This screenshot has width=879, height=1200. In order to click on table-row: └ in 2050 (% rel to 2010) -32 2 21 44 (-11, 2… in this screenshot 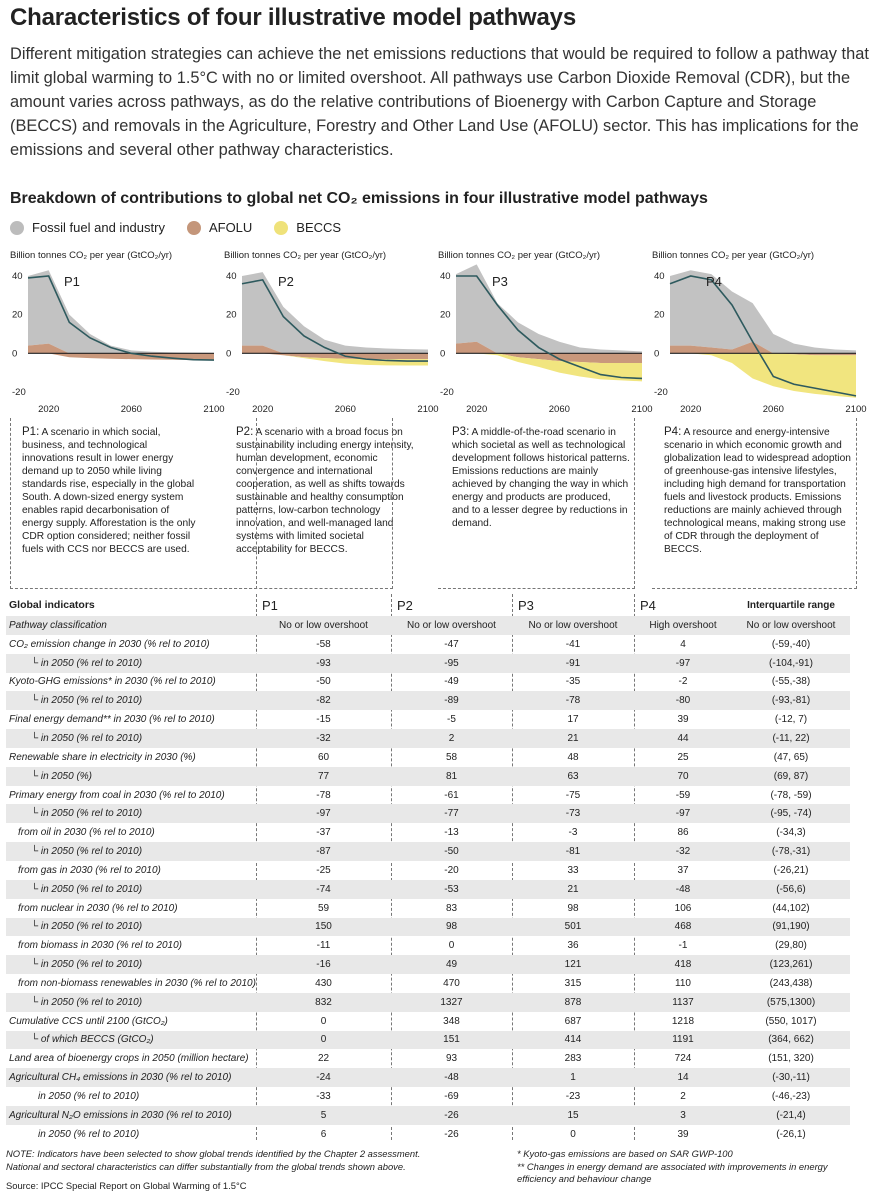, I will do `click(428, 738)`.